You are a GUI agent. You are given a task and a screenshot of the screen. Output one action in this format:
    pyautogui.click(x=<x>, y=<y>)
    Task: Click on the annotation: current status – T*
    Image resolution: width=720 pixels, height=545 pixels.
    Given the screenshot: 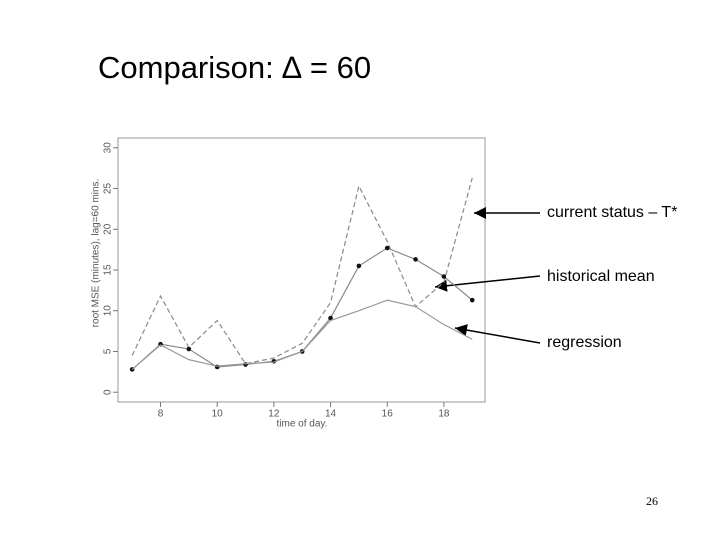 What is the action you would take?
    pyautogui.click(x=612, y=212)
    